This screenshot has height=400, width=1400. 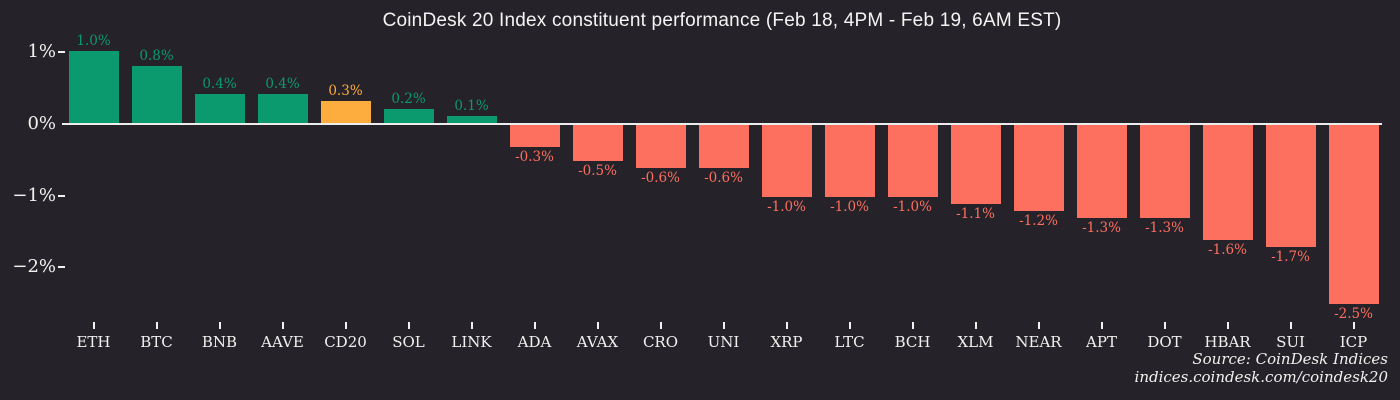 What do you see at coordinates (723, 342) in the screenshot?
I see `x-axis-label-UNI: UNI` at bounding box center [723, 342].